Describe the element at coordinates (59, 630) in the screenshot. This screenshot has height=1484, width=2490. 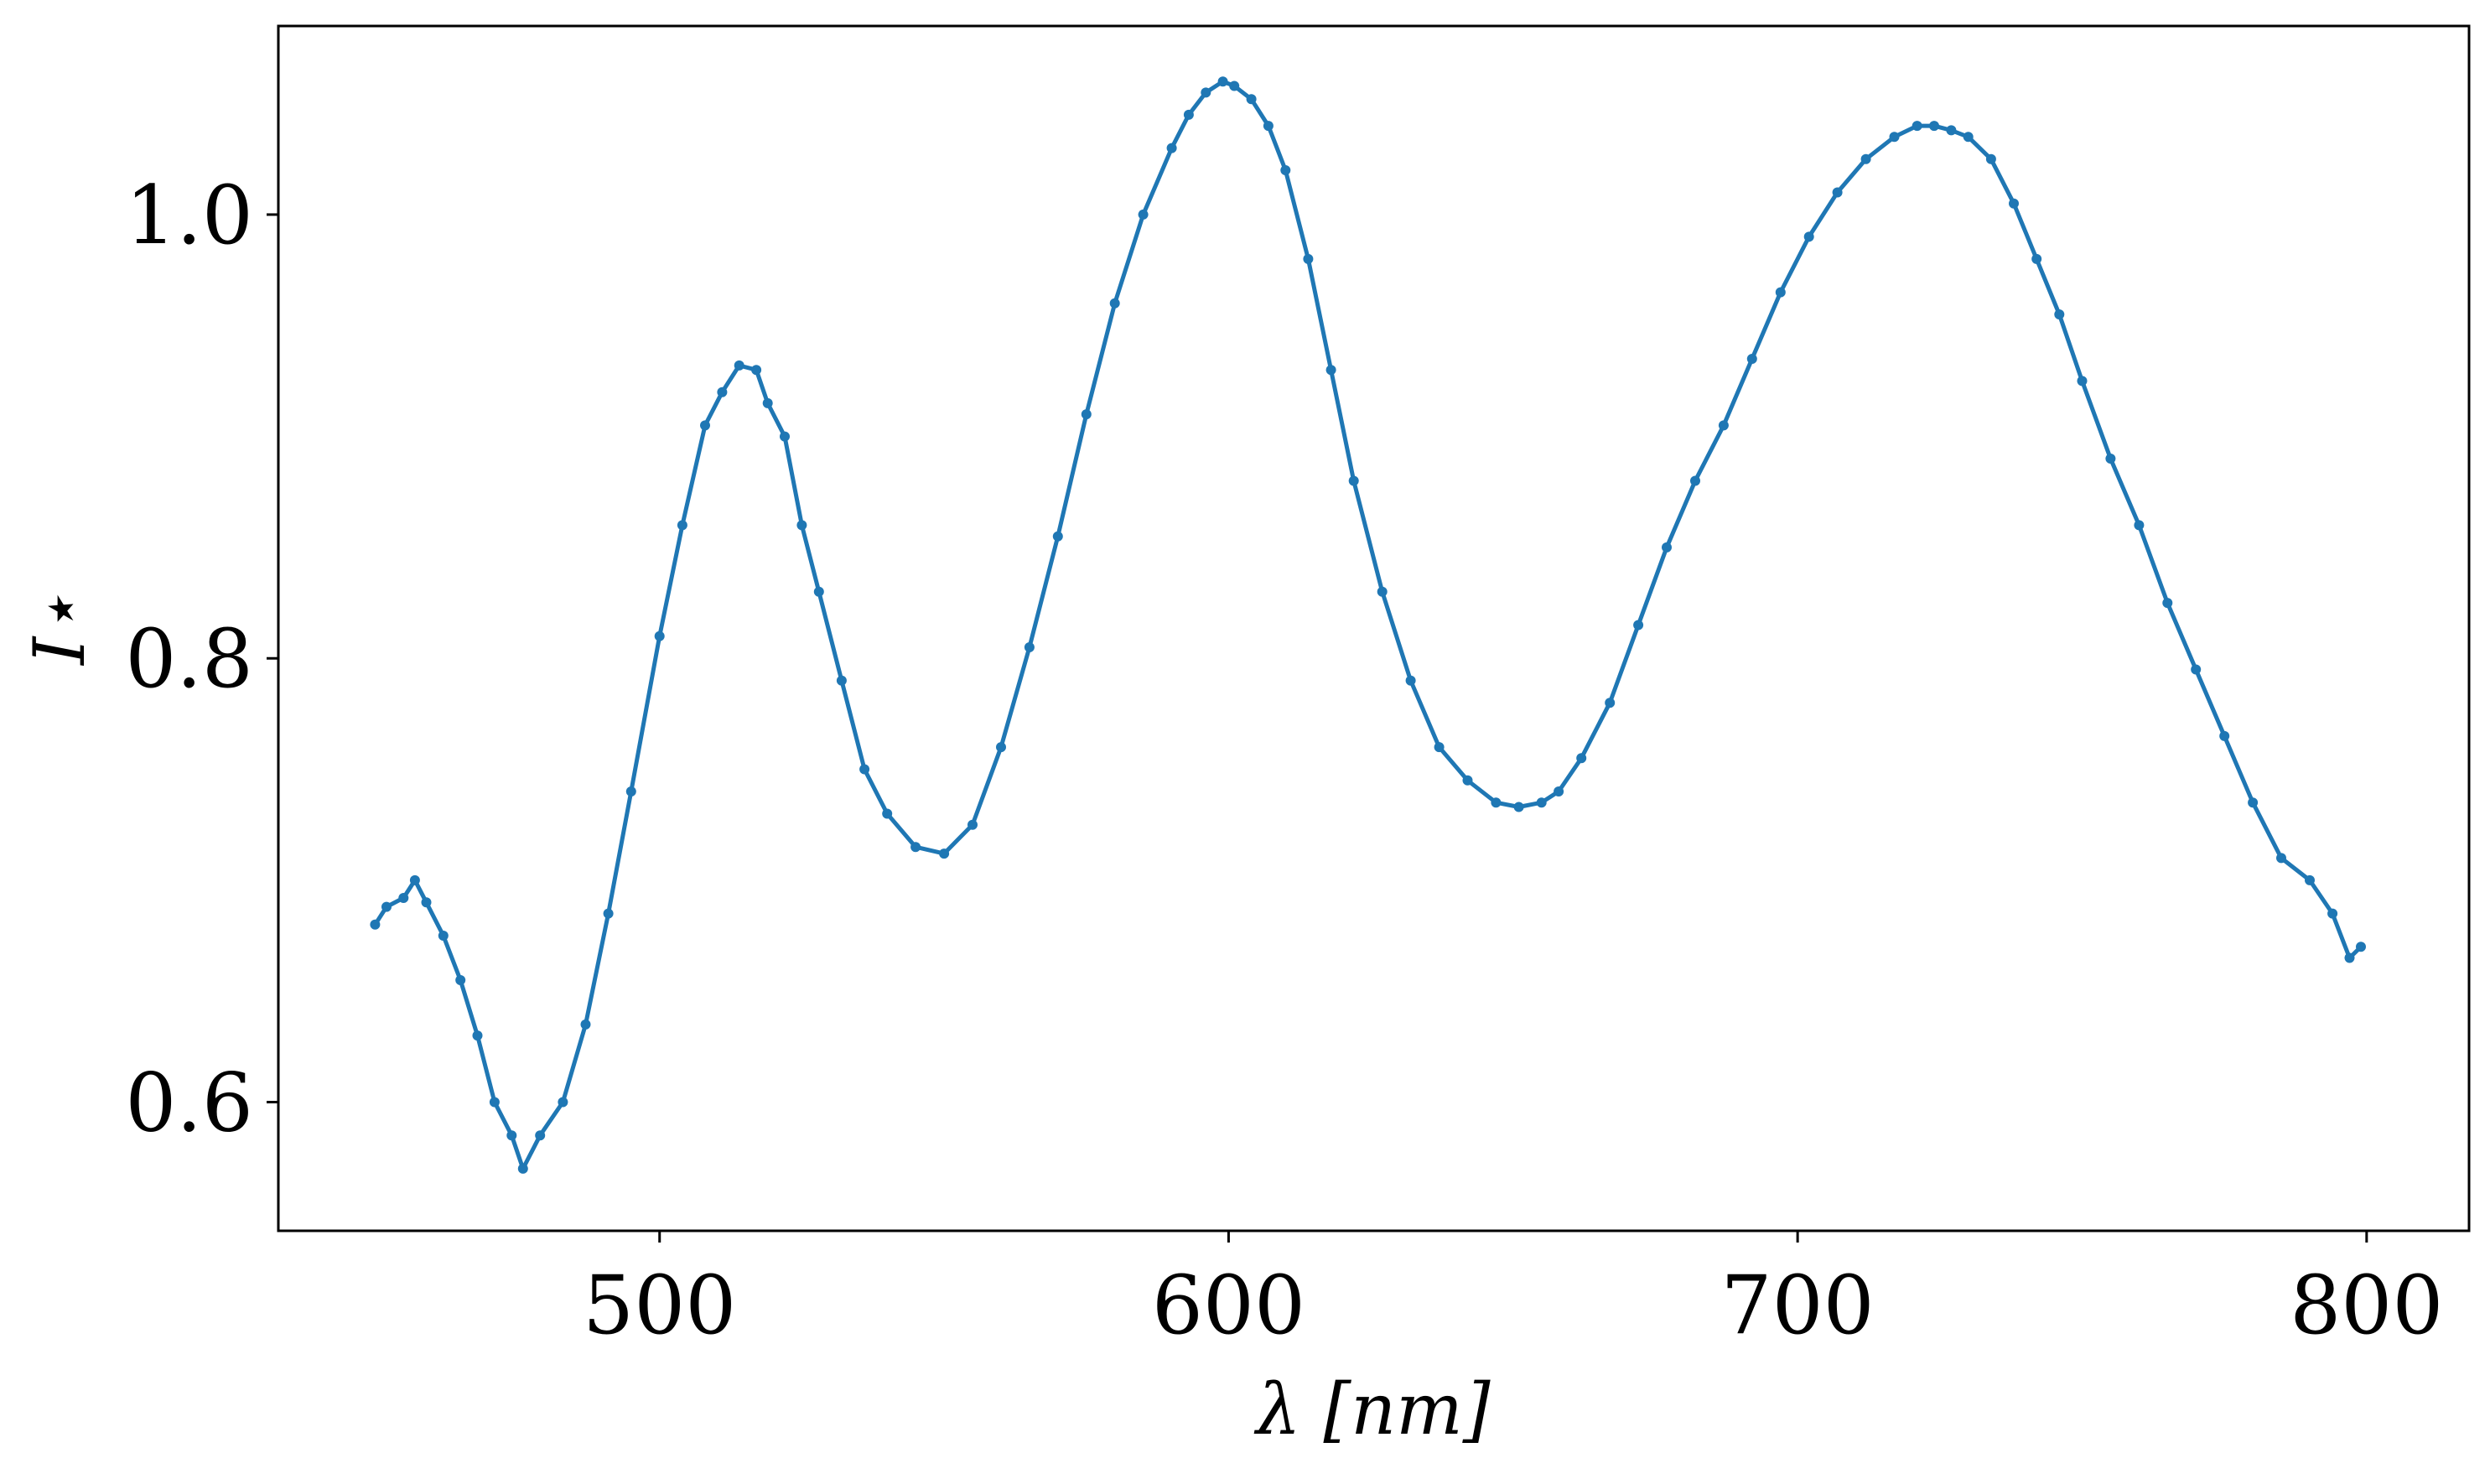
I see `y-axis-label: I⋆` at that location.